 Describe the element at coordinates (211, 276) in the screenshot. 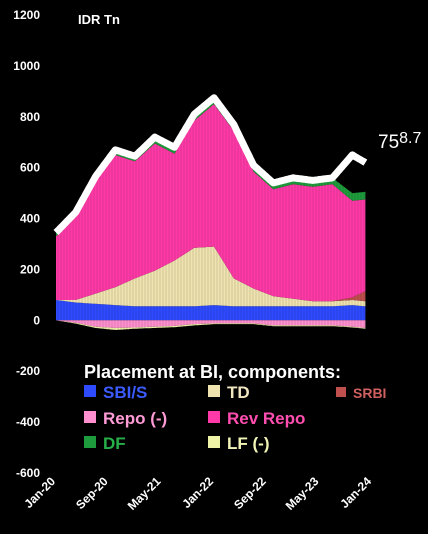

I see `series-area-td` at that location.